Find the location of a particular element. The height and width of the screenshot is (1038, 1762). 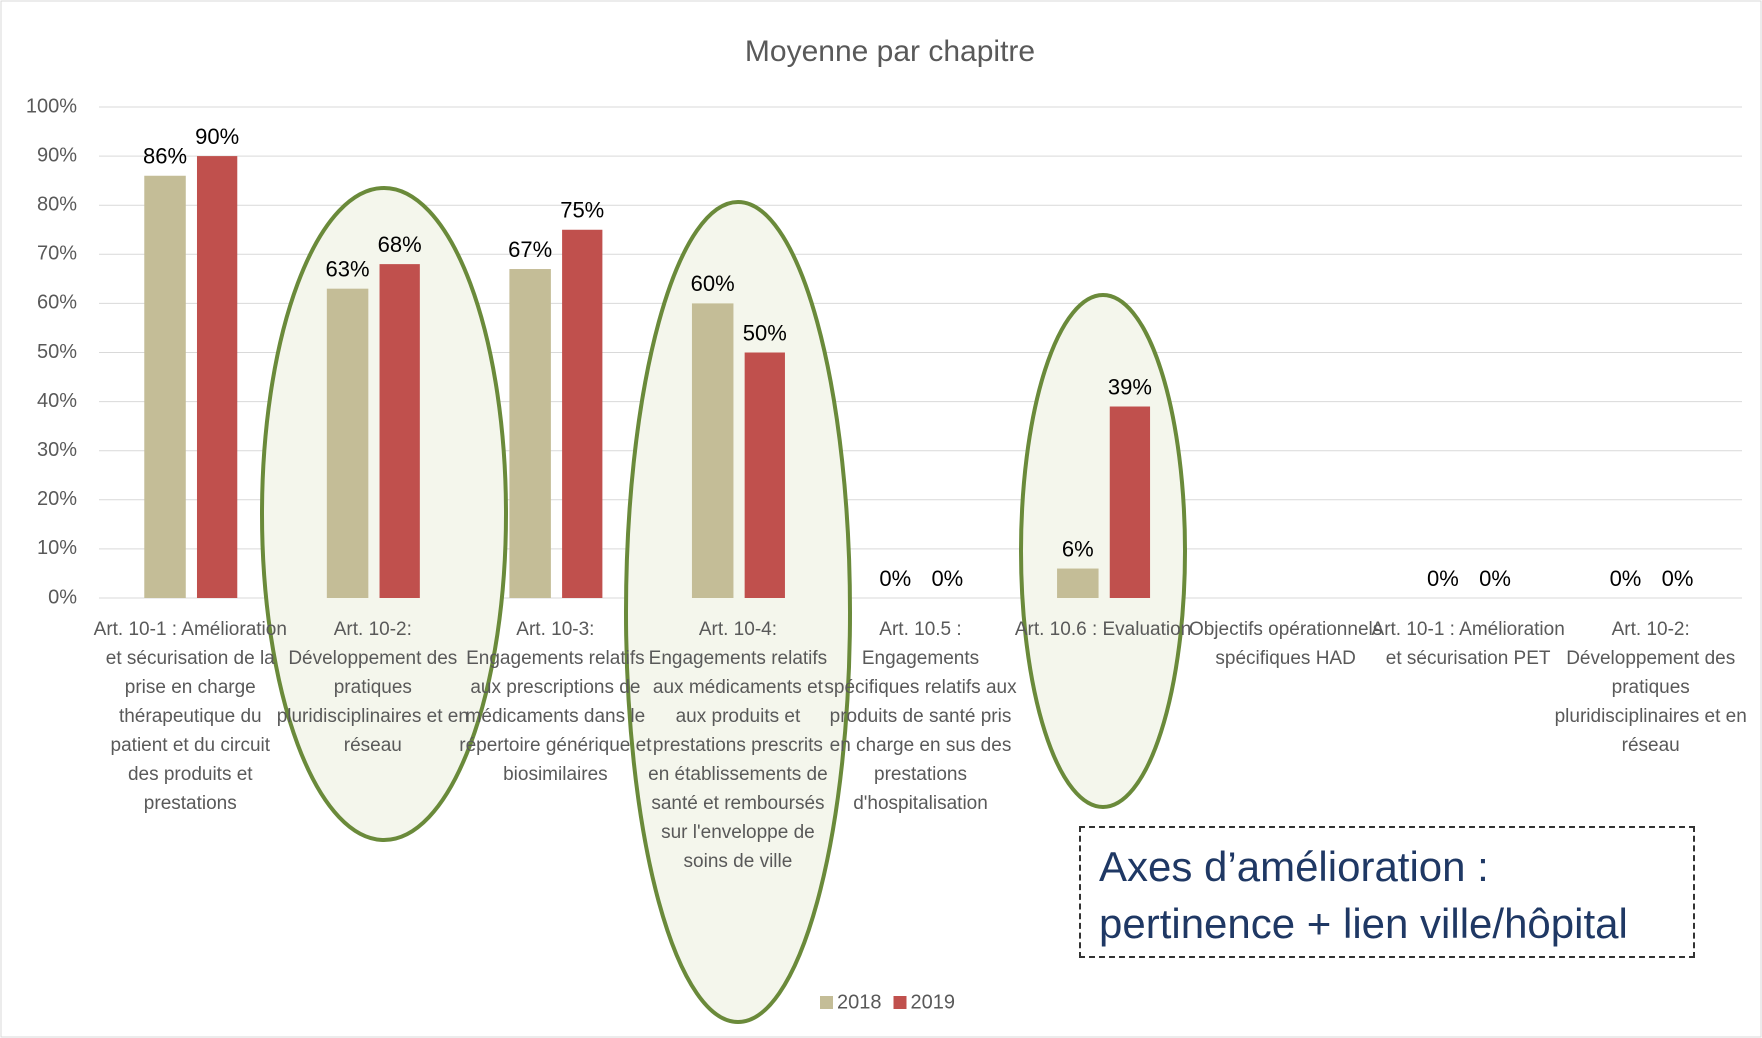

data-label: 90% is located at coordinates (217, 136).